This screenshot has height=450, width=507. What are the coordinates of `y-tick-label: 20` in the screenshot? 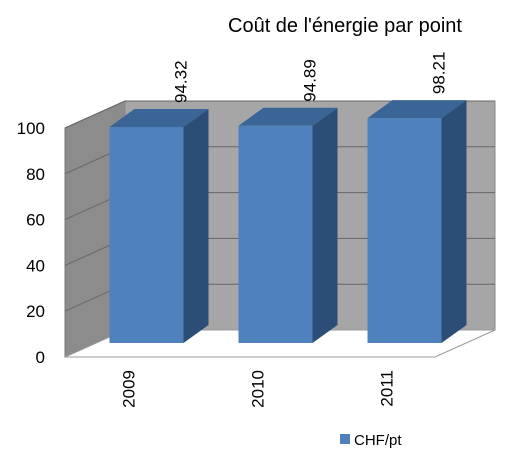 It's located at (35, 311).